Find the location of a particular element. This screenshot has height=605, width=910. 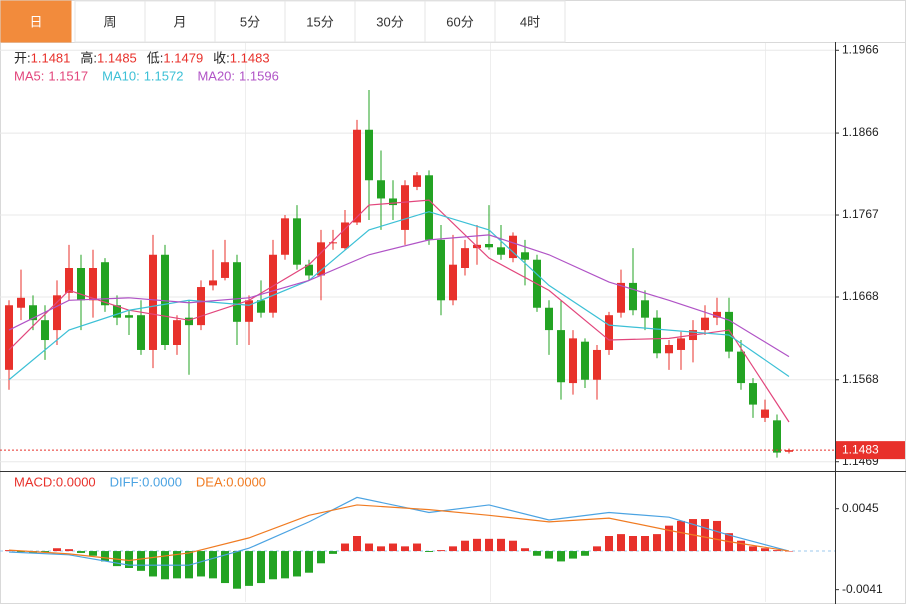

legend-text: DIFF: is located at coordinates (126, 481).